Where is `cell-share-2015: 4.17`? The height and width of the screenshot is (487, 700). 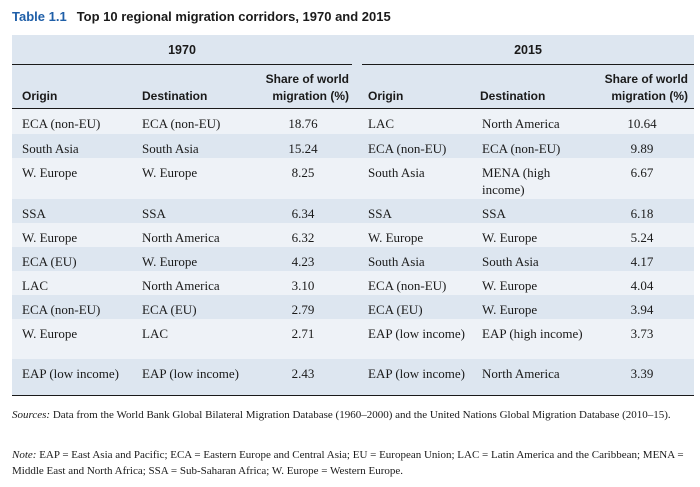
cell-share-2015: 4.17 is located at coordinates (642, 261).